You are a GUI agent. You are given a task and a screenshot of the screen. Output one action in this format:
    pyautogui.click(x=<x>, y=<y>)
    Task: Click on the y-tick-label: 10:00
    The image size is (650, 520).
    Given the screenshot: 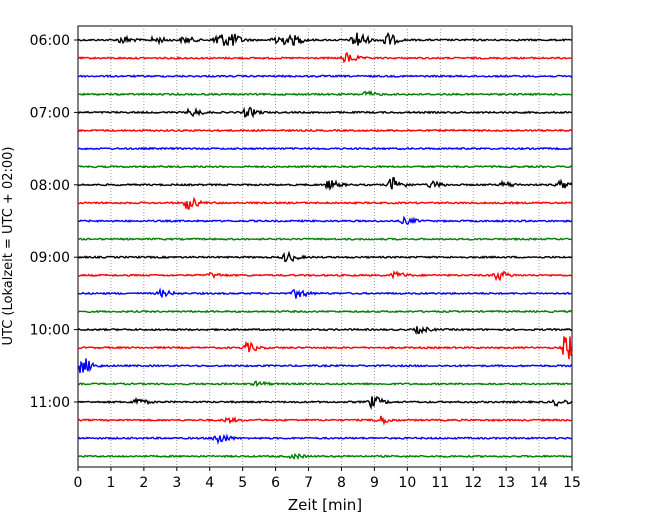 What is the action you would take?
    pyautogui.click(x=50, y=331)
    